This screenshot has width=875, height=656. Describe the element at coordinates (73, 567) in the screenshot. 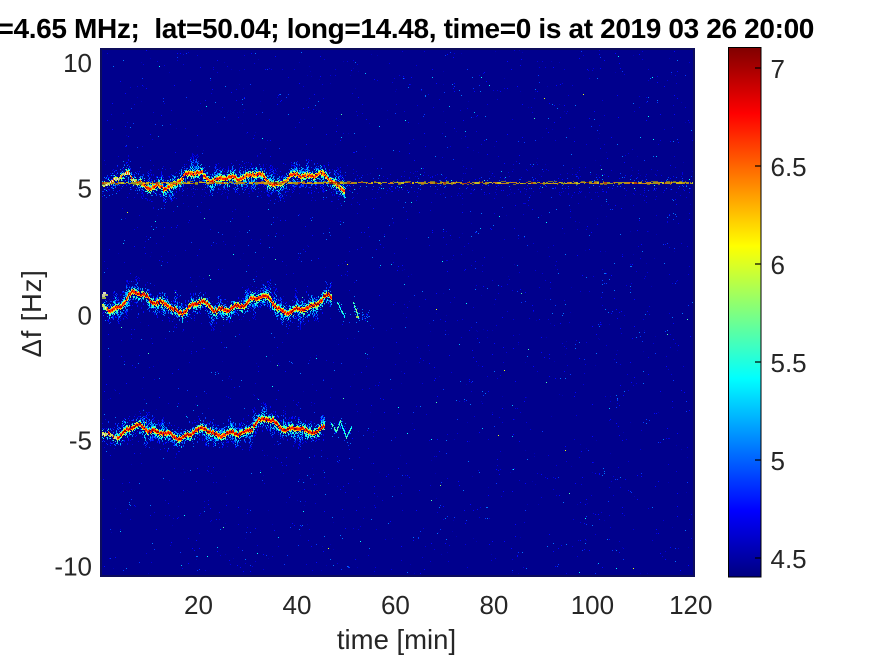

I see `svg-text: -10` at that location.